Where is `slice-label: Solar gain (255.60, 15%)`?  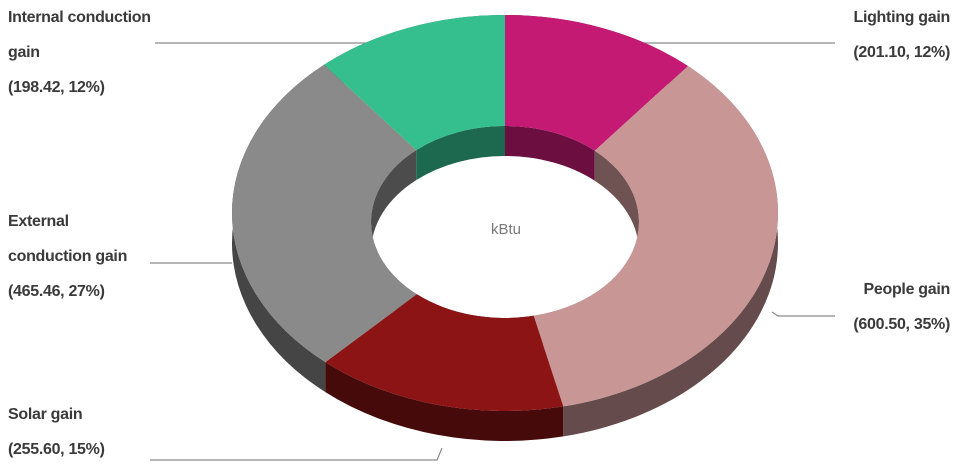
slice-label: Solar gain (255.60, 15%) is located at coordinates (108, 432).